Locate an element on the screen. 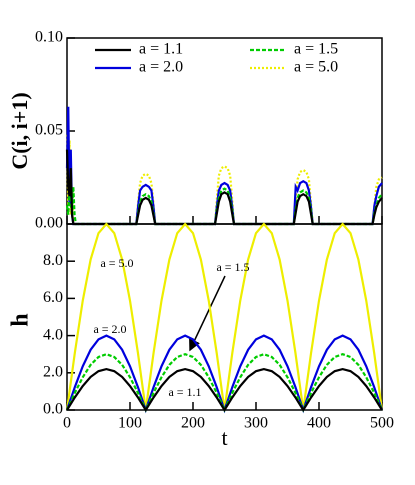 This screenshot has width=415, height=485. y-tick-label: 0.0 is located at coordinates (53, 409).